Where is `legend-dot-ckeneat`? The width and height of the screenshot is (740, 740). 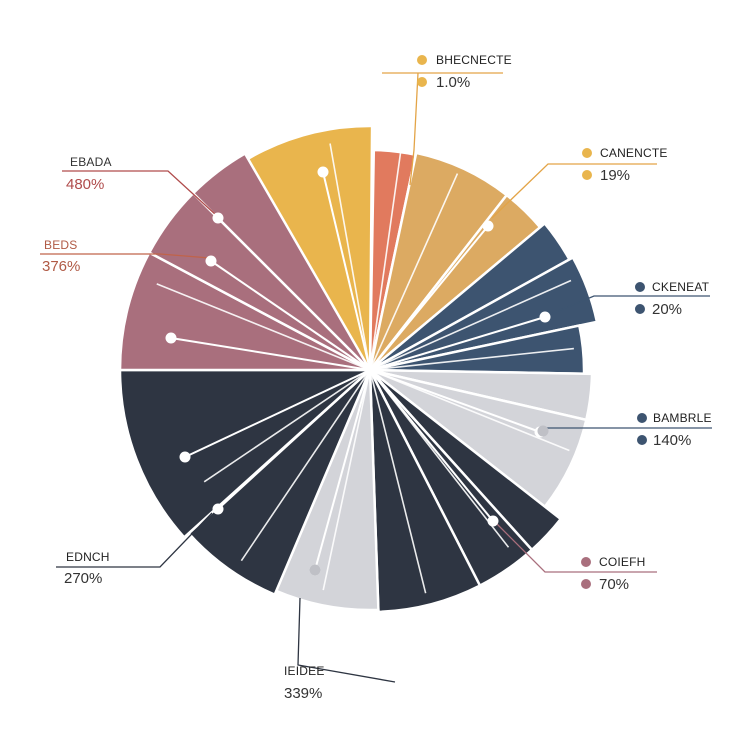
legend-dot-ckeneat is located at coordinates (640, 287).